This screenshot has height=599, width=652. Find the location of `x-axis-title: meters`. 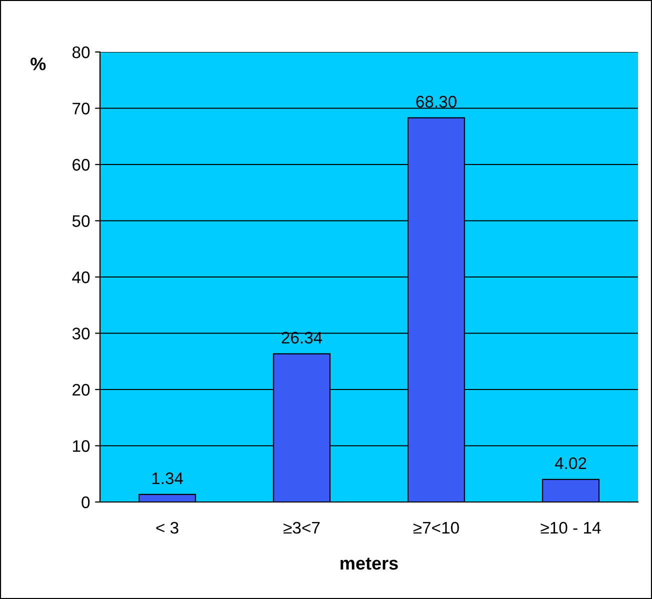

x-axis-title: meters is located at coordinates (369, 564).